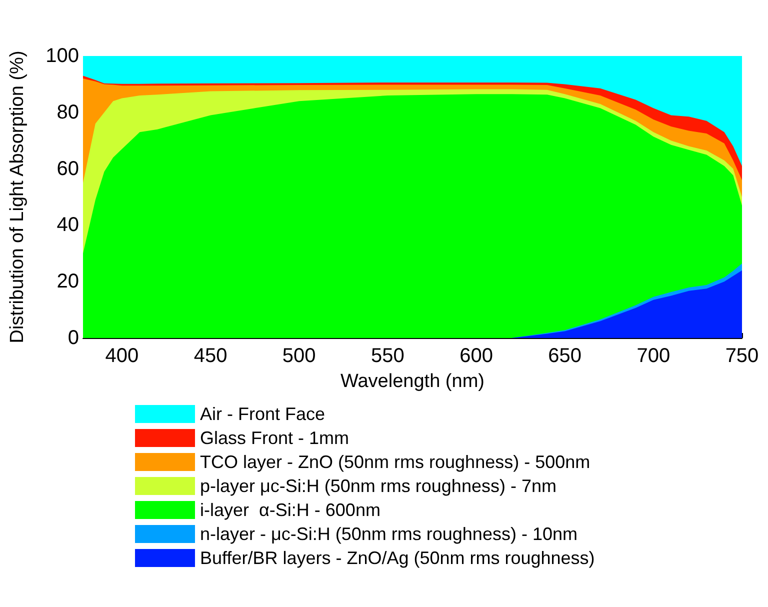  I want to click on y-tick-label: 80, so click(67, 112).